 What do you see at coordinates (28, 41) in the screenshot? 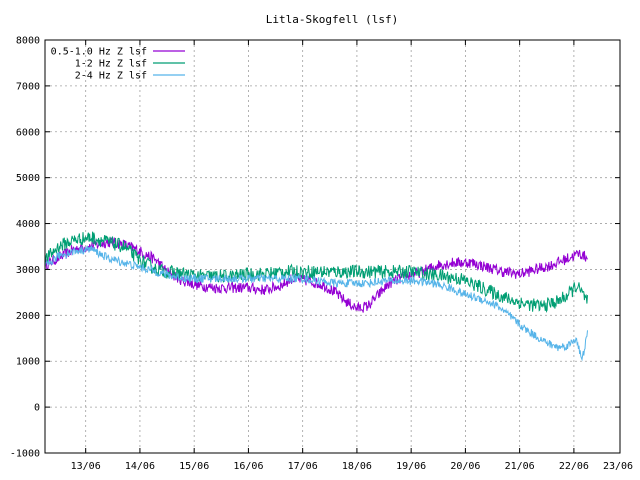
I see `y-tick-label: 8000` at bounding box center [28, 41].